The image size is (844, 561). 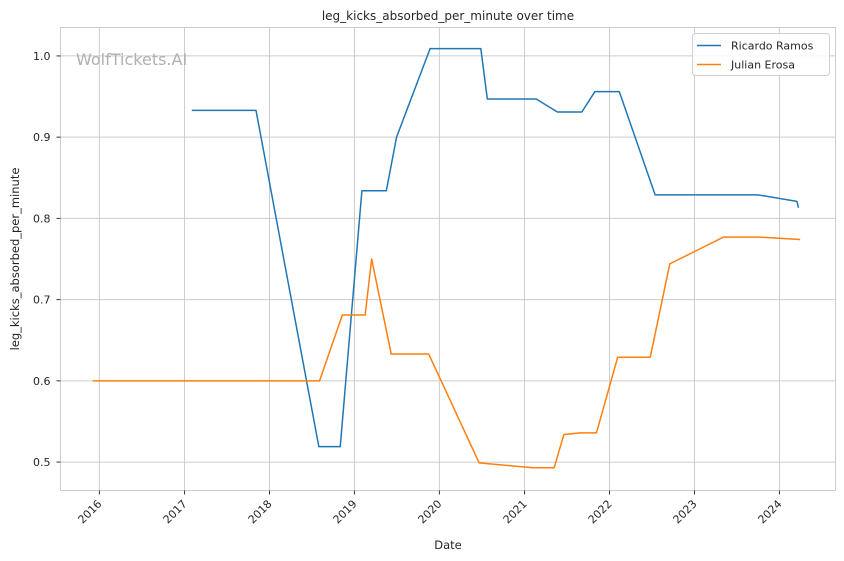 I want to click on y-axis-title: leg_kicks_absorbed_per_minute, so click(x=15, y=259).